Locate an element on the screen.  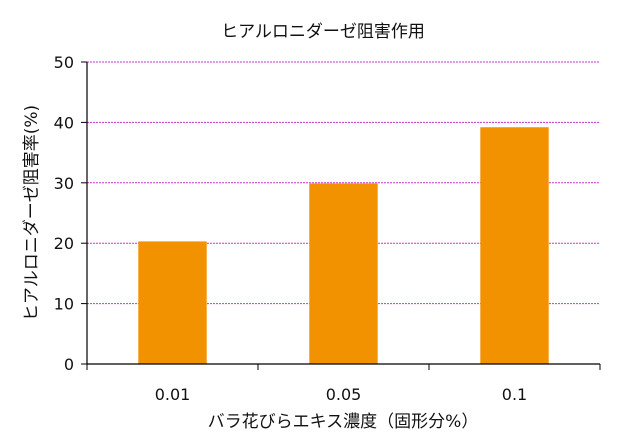
y-tick-label: 20 is located at coordinates (64, 243).